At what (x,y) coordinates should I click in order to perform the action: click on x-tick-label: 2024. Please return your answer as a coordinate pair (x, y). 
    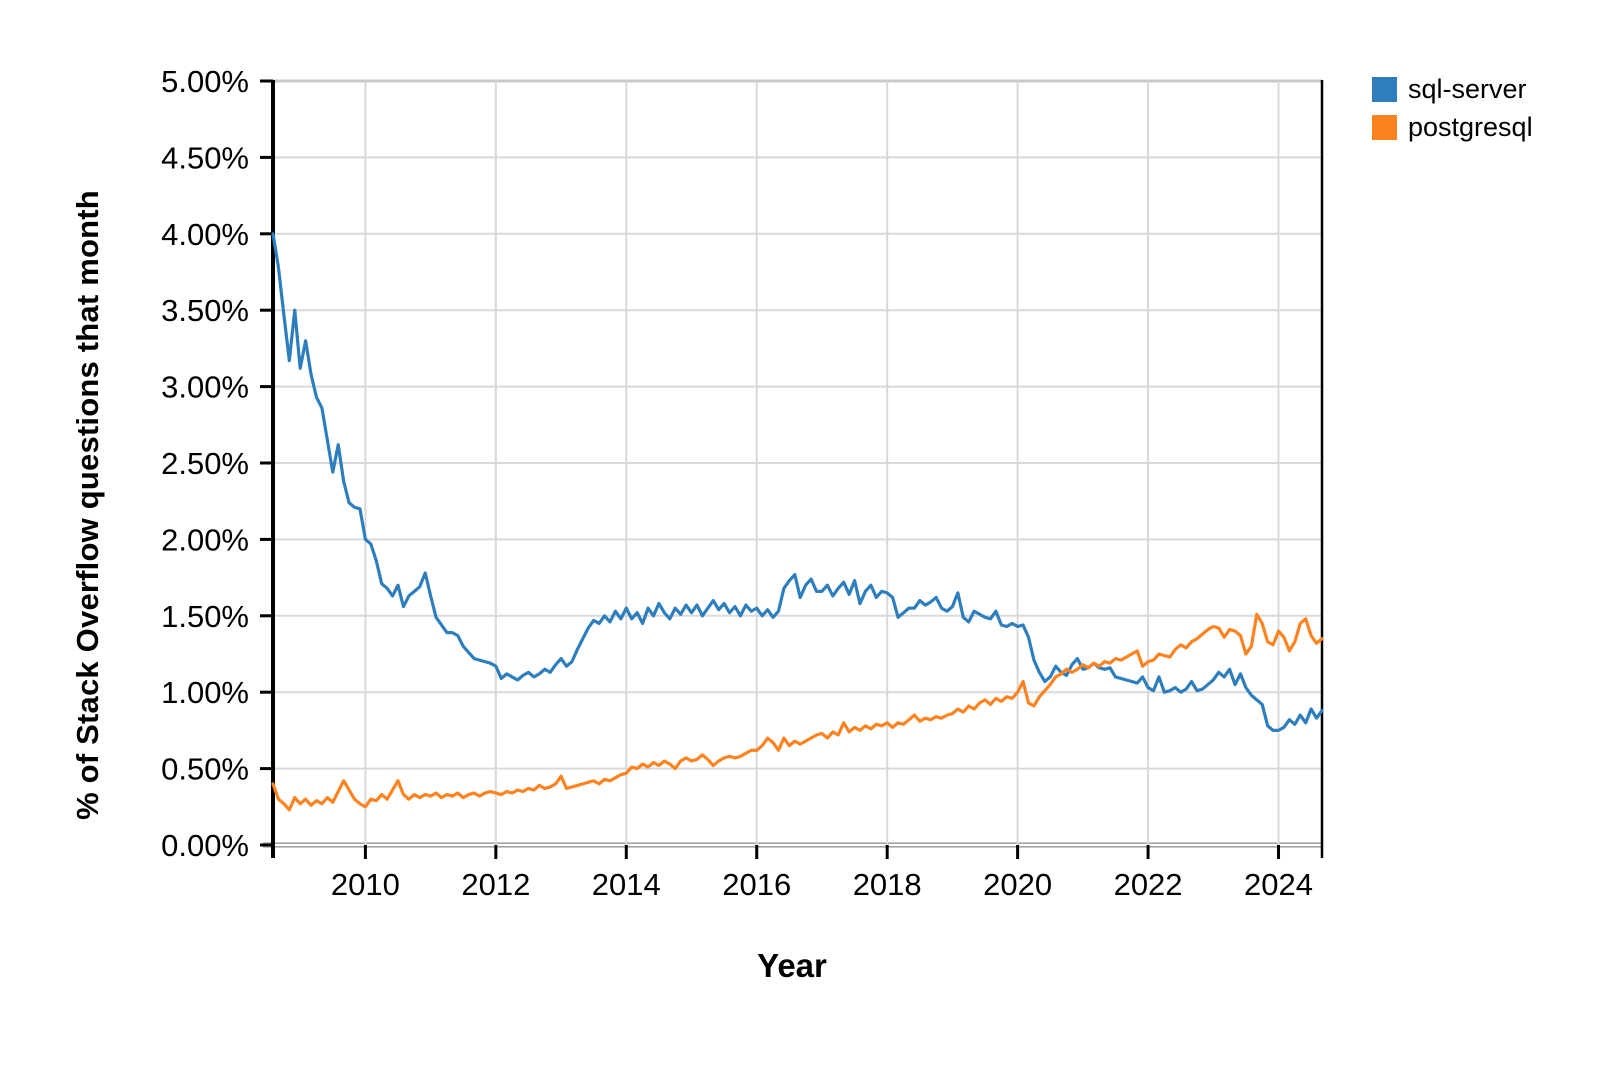
    Looking at the image, I should click on (1278, 884).